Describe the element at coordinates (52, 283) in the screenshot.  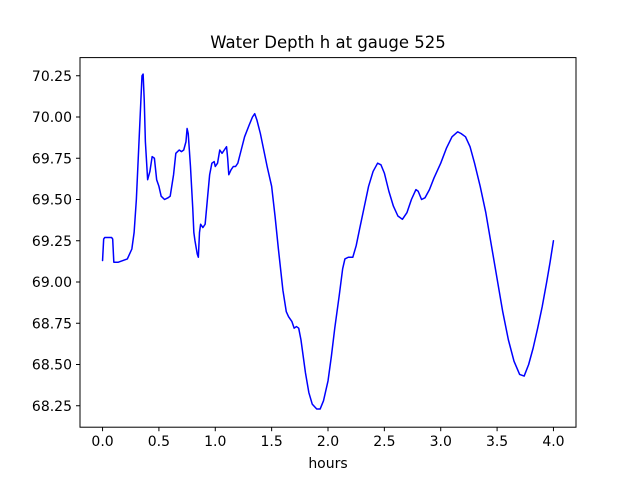
I see `y-tick-label: 69.00` at that location.